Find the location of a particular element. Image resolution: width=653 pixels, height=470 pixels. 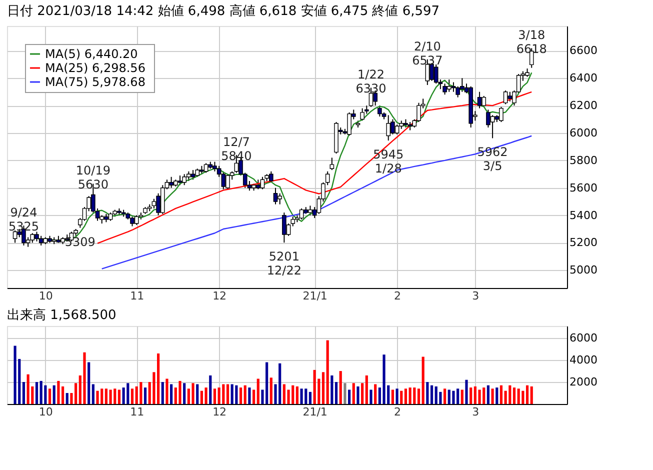

annotation: 5962 3/5 is located at coordinates (492, 159).